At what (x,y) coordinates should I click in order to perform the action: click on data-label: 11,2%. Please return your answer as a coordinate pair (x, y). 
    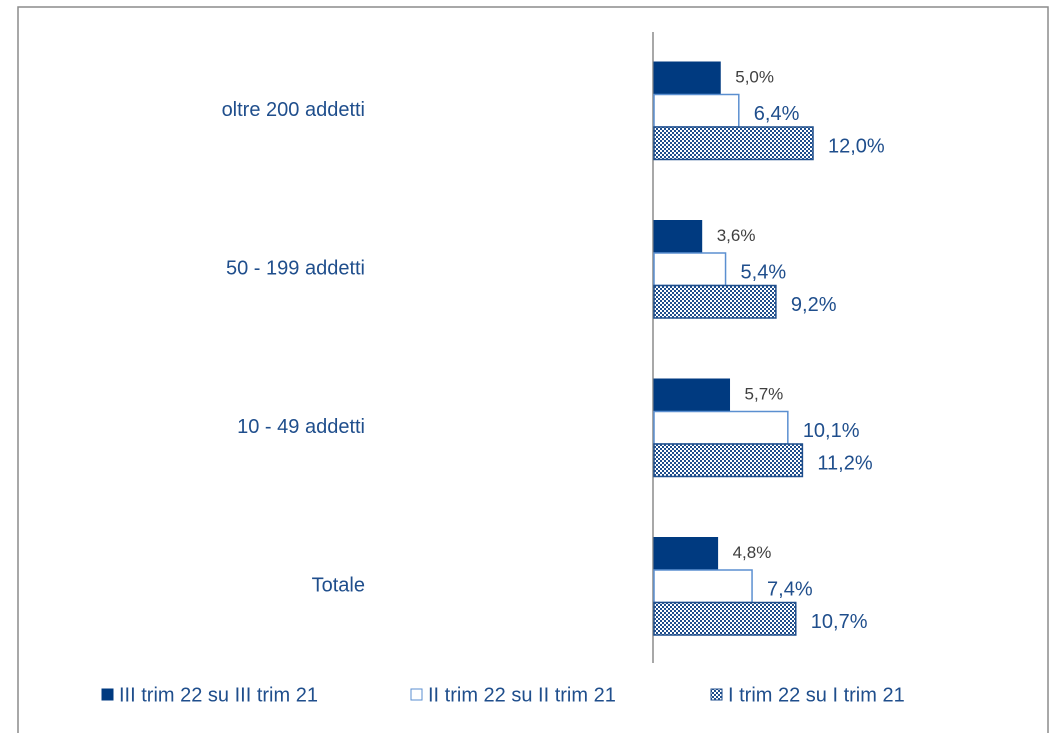
    Looking at the image, I should click on (844, 464).